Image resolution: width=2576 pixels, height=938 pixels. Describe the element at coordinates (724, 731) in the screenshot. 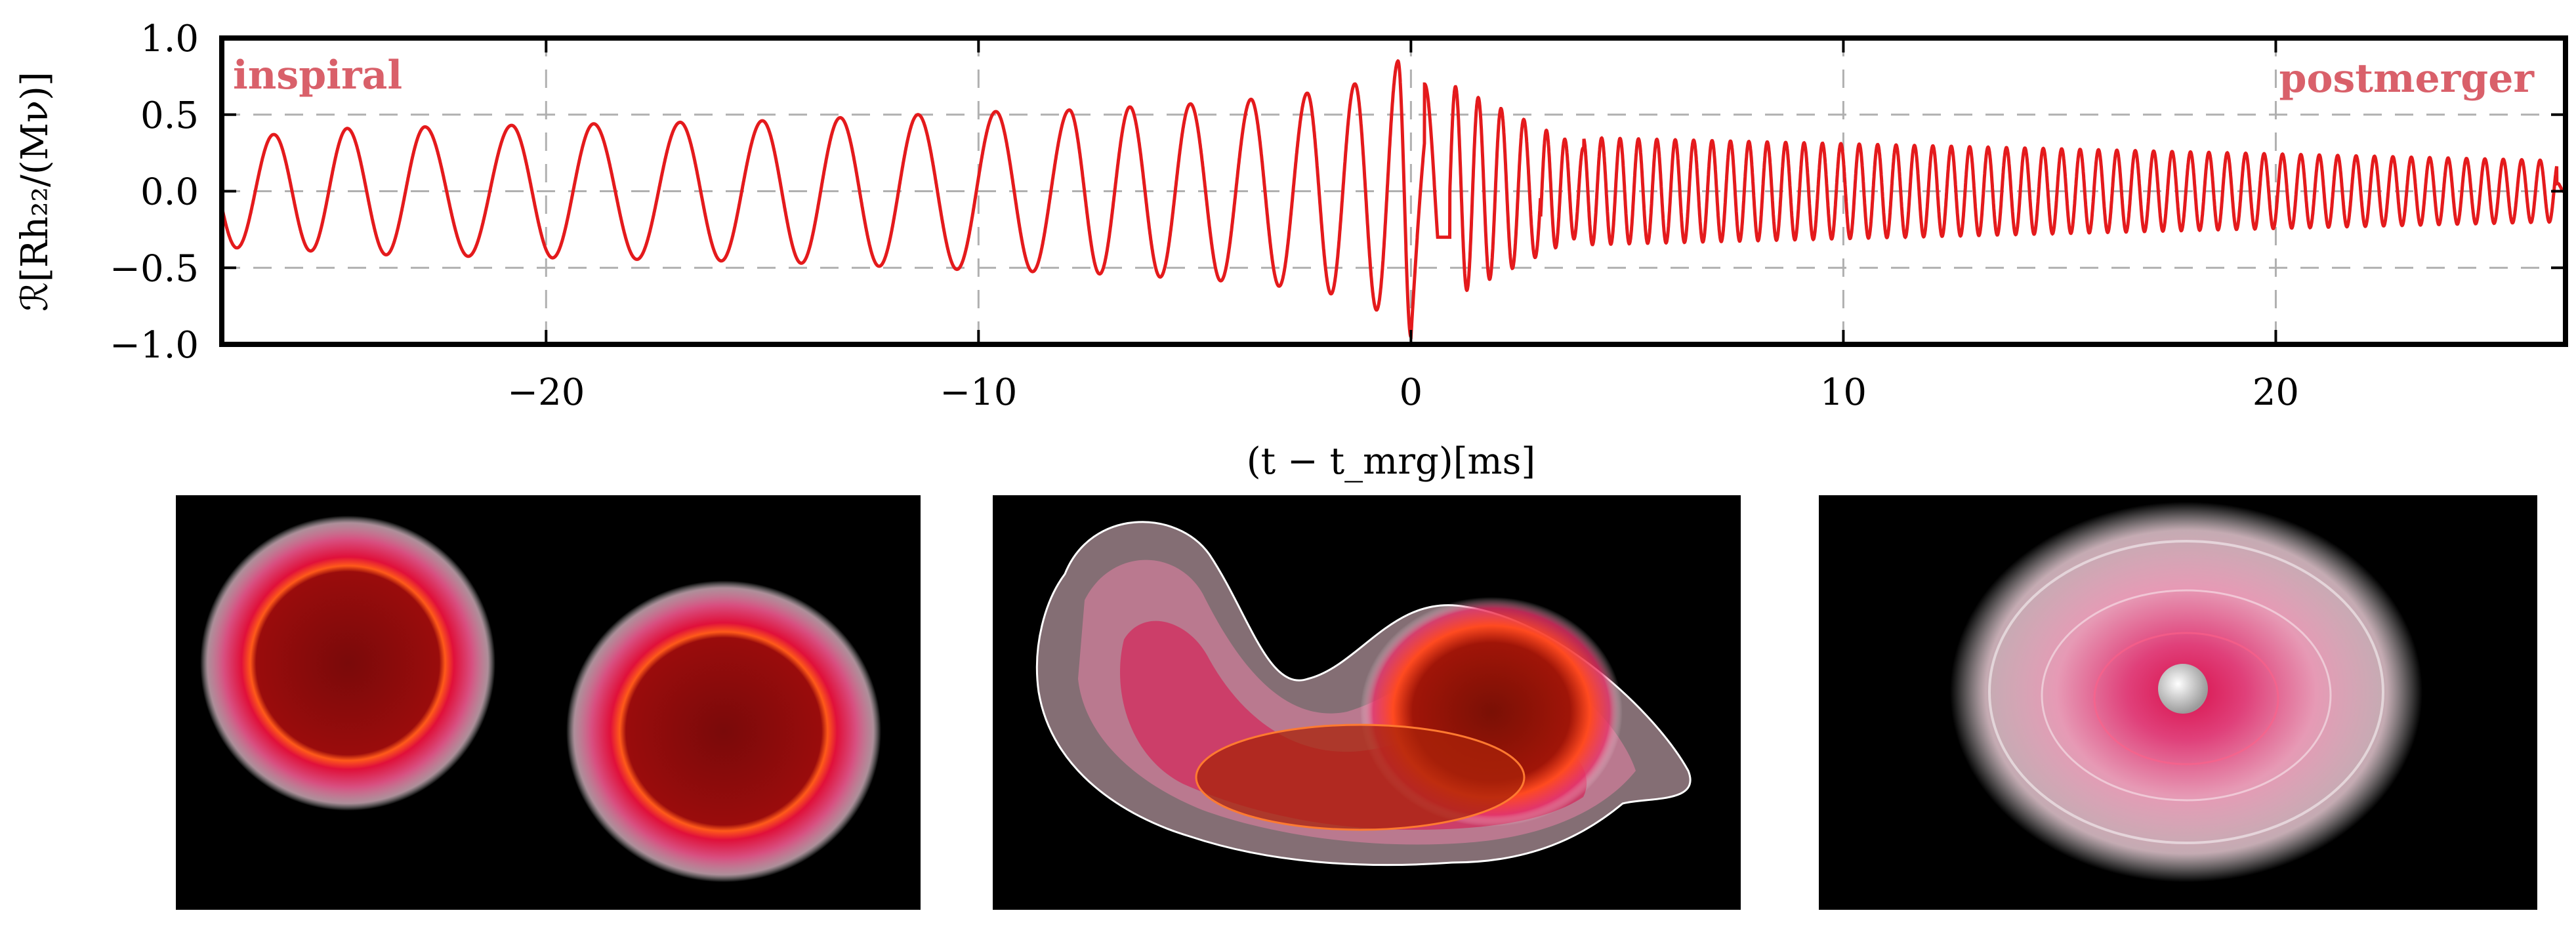

I see `star-right` at that location.